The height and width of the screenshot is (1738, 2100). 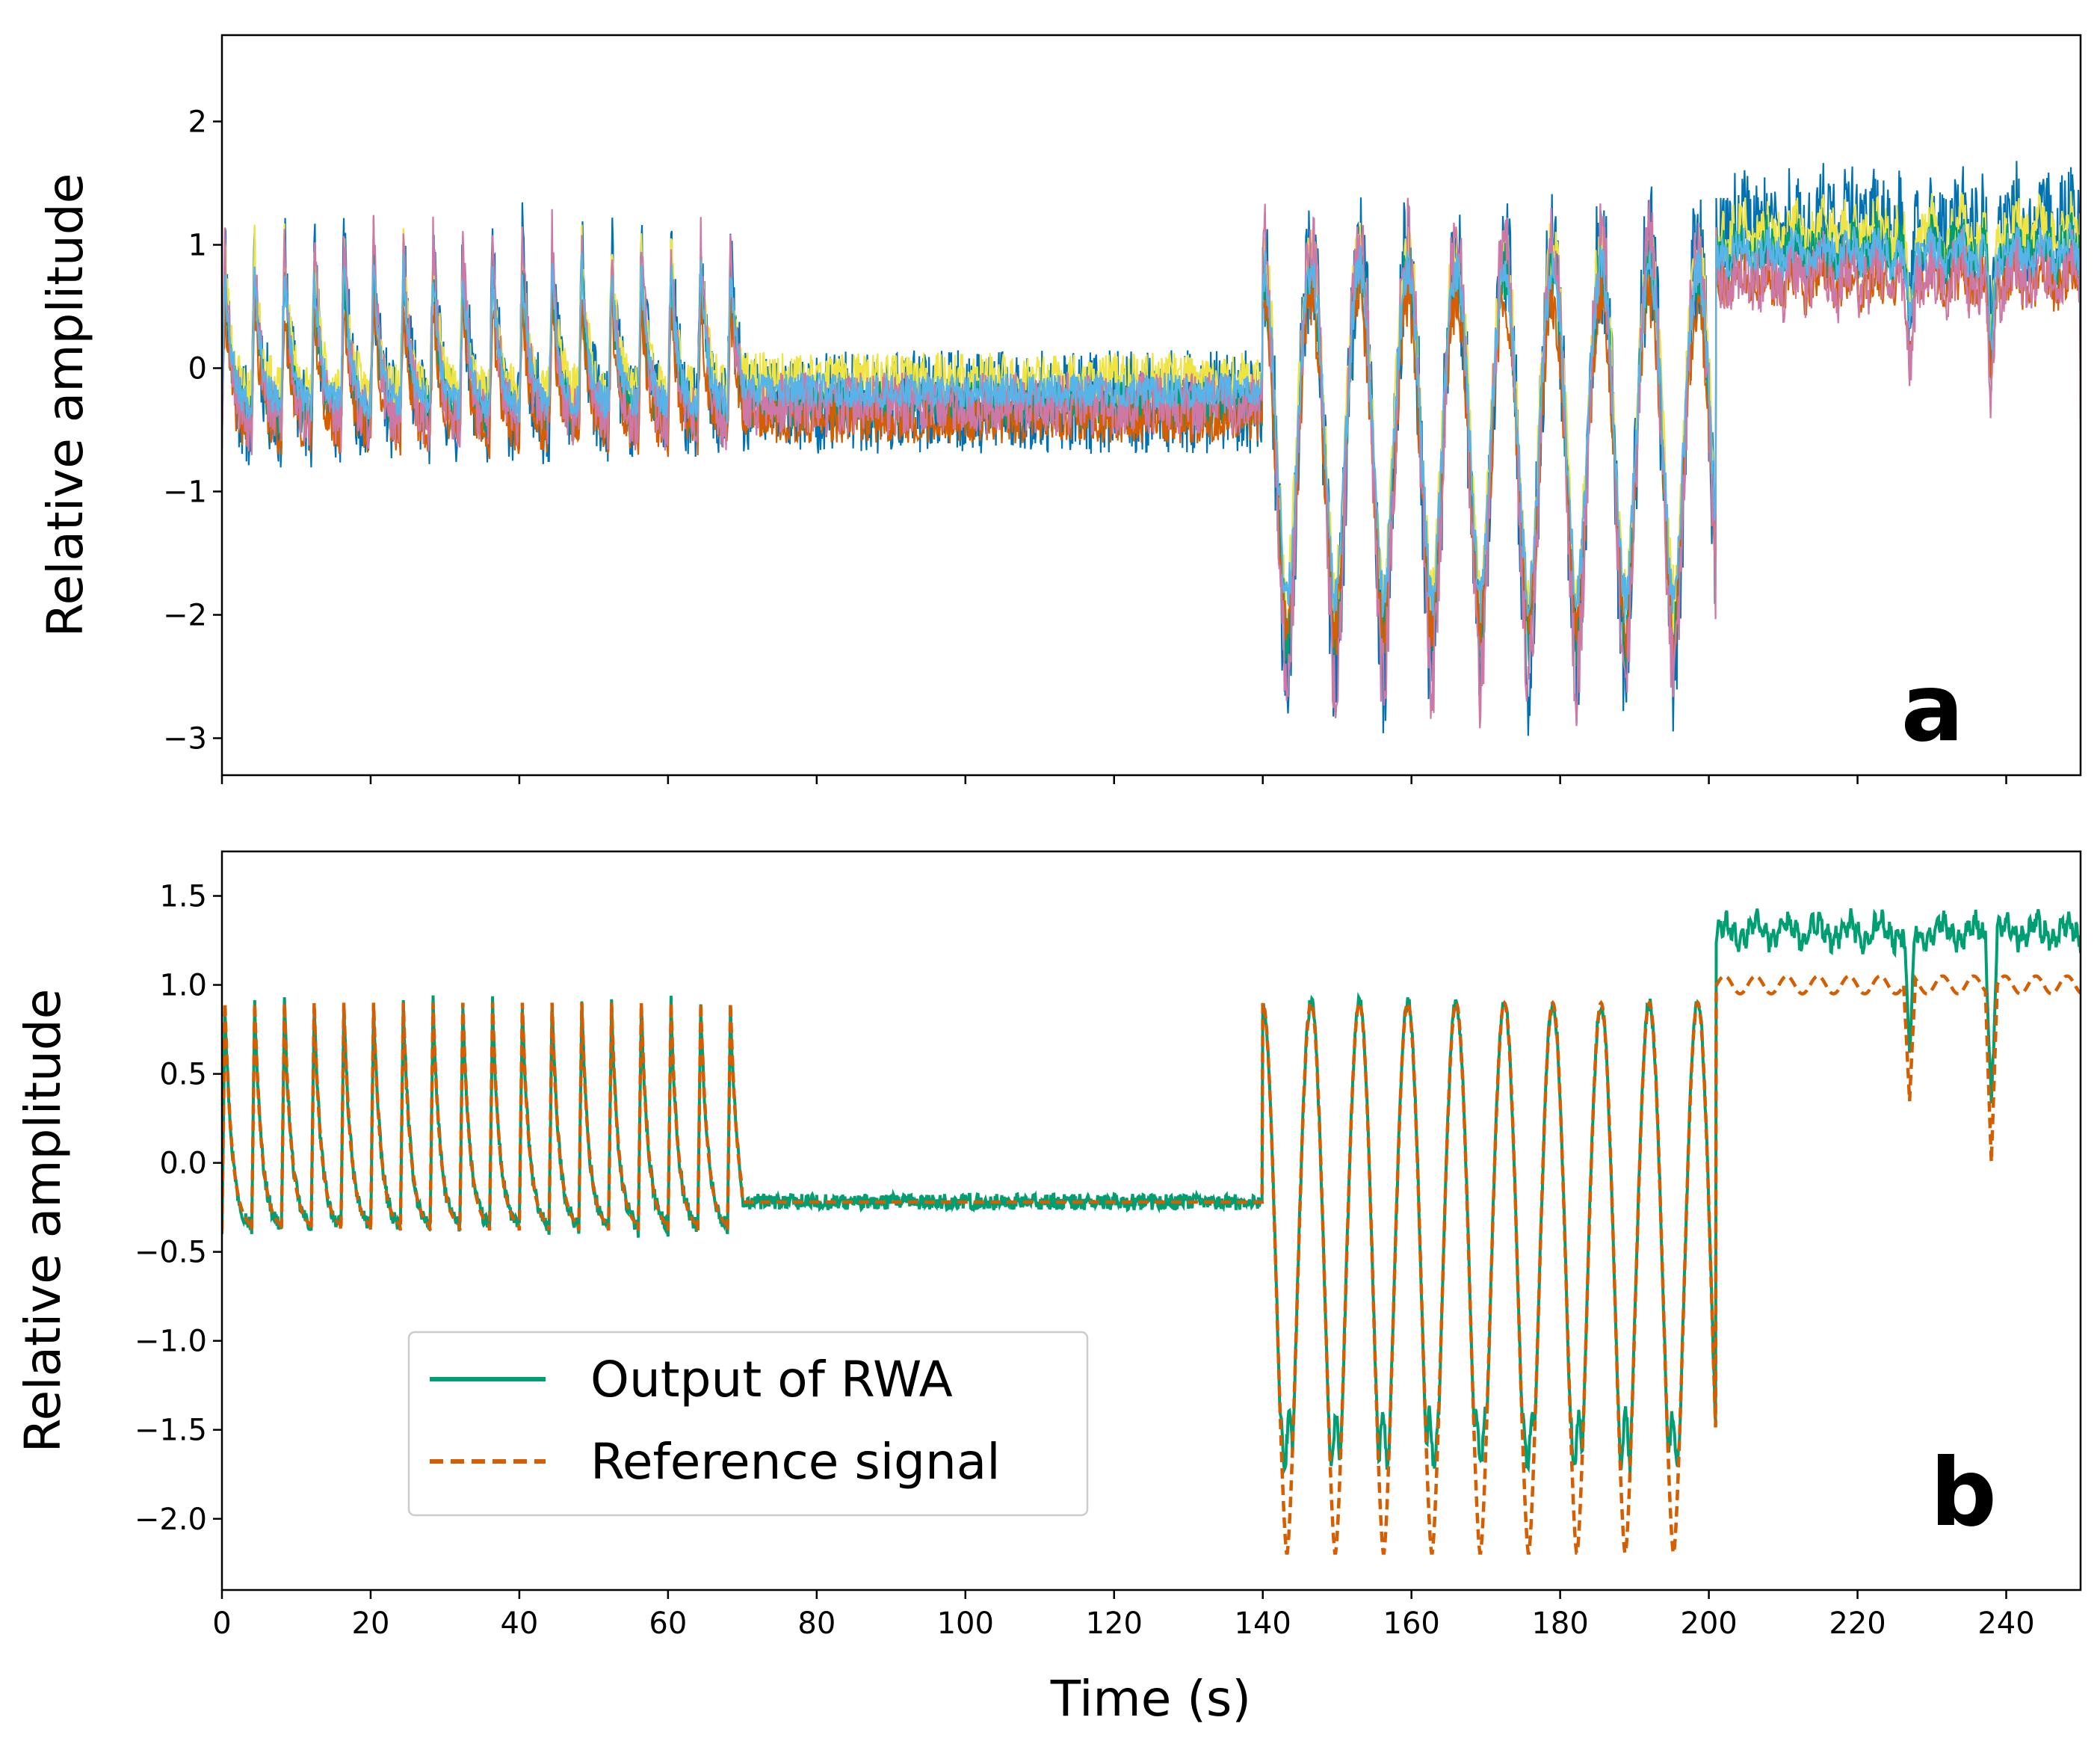 I want to click on y-tick-label: −1.5, so click(x=171, y=1431).